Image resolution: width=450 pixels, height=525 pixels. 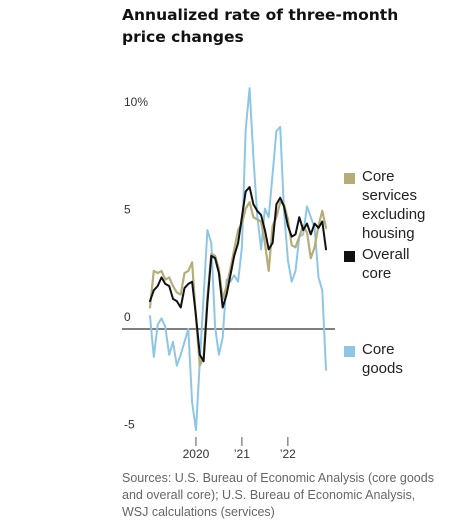 I want to click on x-tick-label: ’22, so click(x=288, y=454).